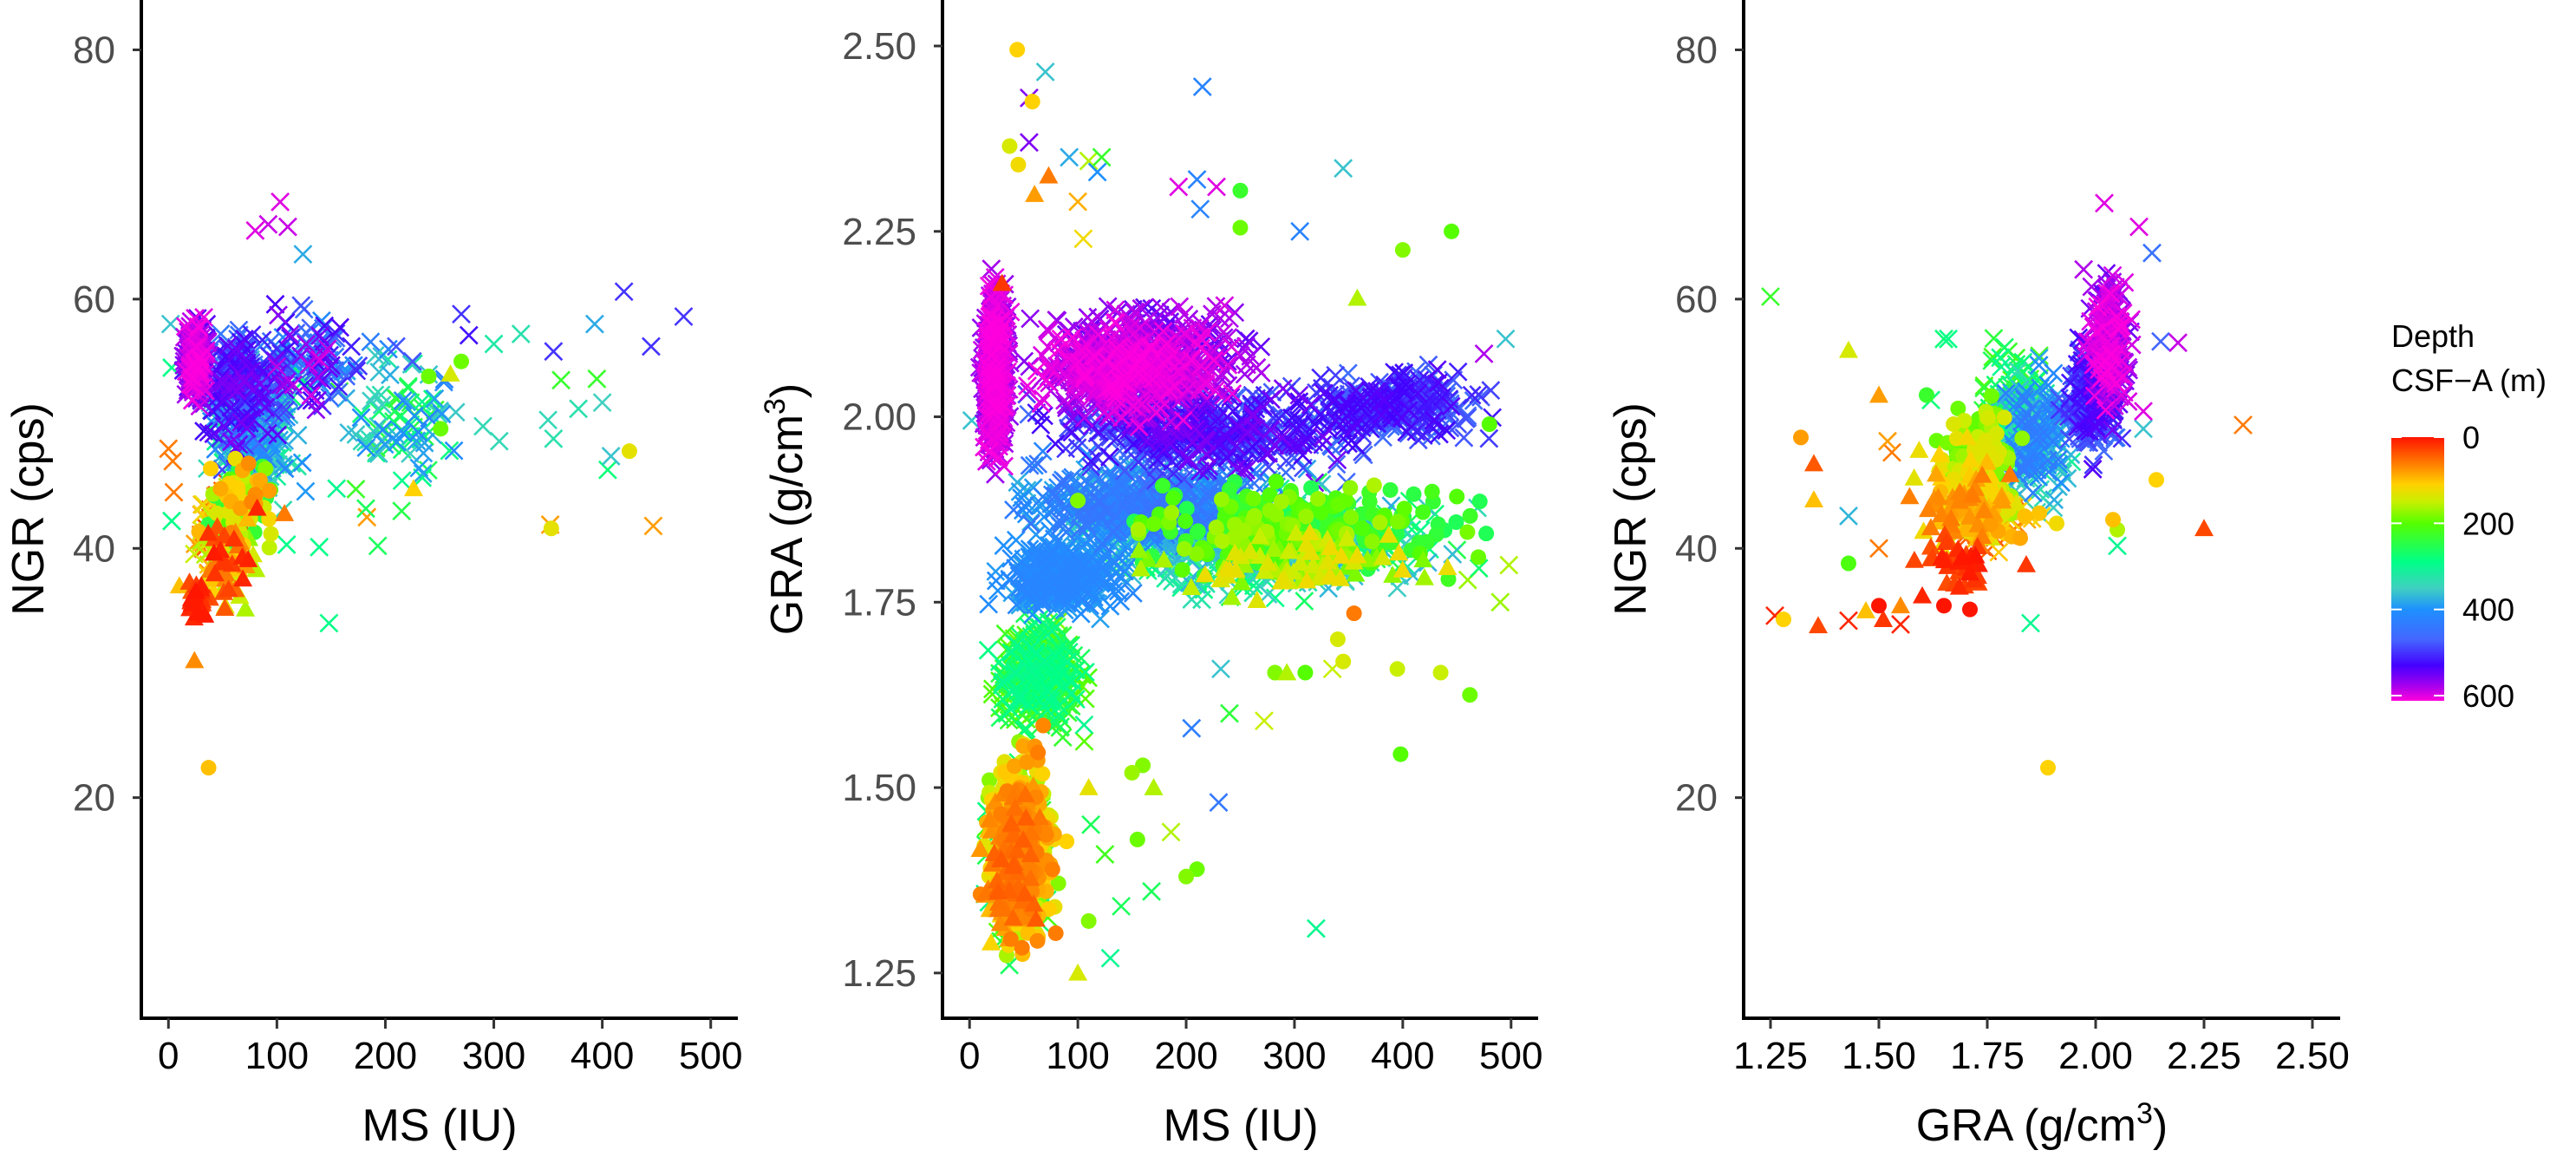  Describe the element at coordinates (450, 1047) in the screenshot. I see `x-ticks: 0 100 200 300 400 500` at that location.